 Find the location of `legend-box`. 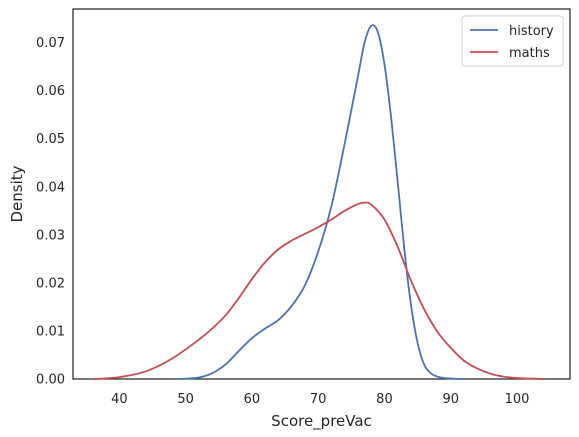

legend-box is located at coordinates (512, 41).